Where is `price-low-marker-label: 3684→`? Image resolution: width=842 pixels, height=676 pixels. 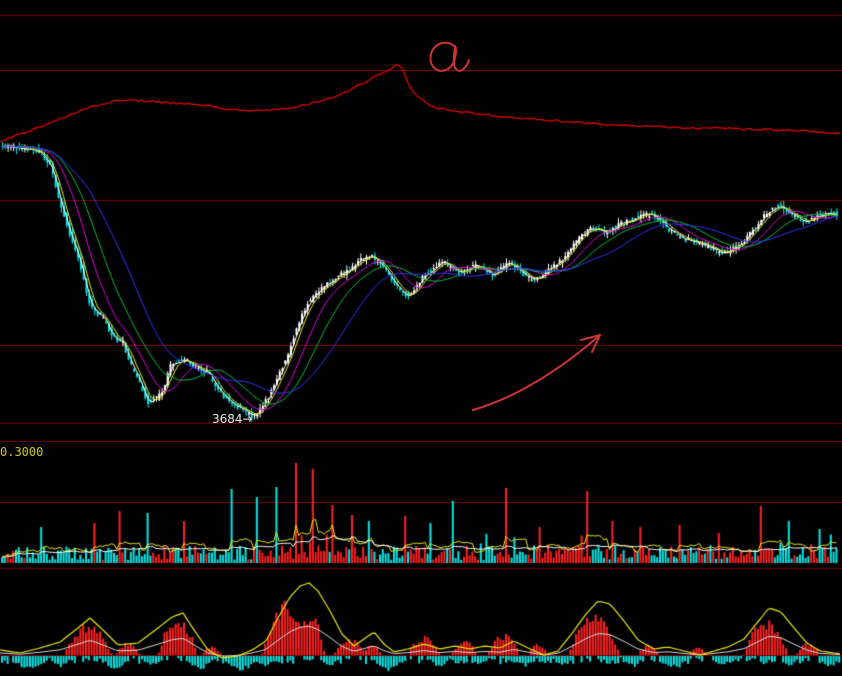
price-low-marker-label: 3684→ is located at coordinates (232, 419).